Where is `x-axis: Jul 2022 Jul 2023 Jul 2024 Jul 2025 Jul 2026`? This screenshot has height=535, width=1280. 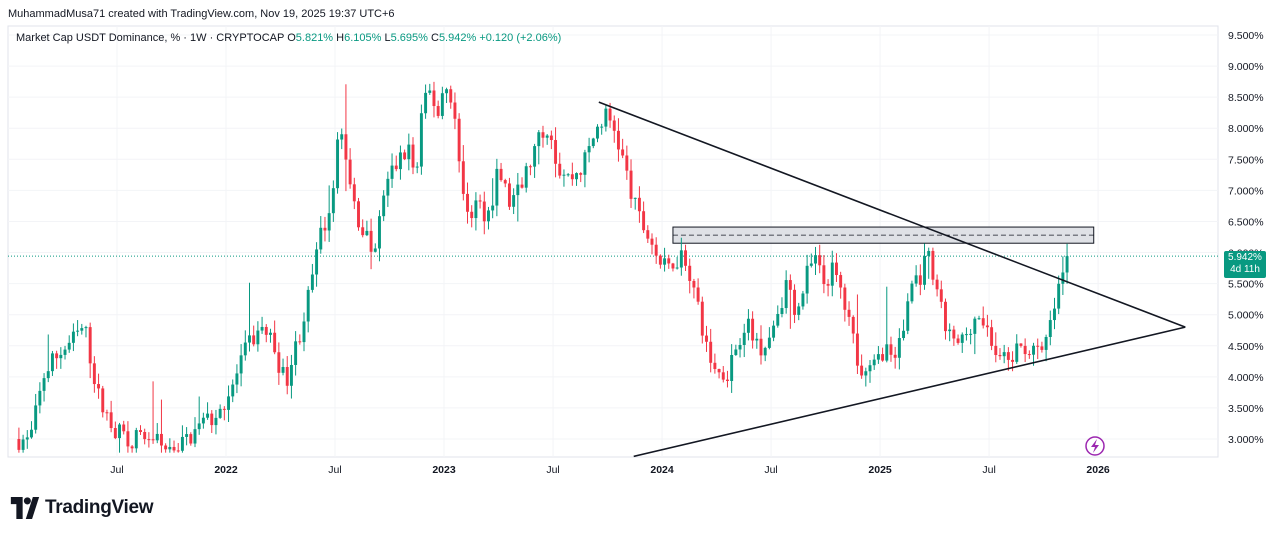
x-axis: Jul 2022 Jul 2023 Jul 2024 Jul 2025 Jul 2026 is located at coordinates (610, 470).